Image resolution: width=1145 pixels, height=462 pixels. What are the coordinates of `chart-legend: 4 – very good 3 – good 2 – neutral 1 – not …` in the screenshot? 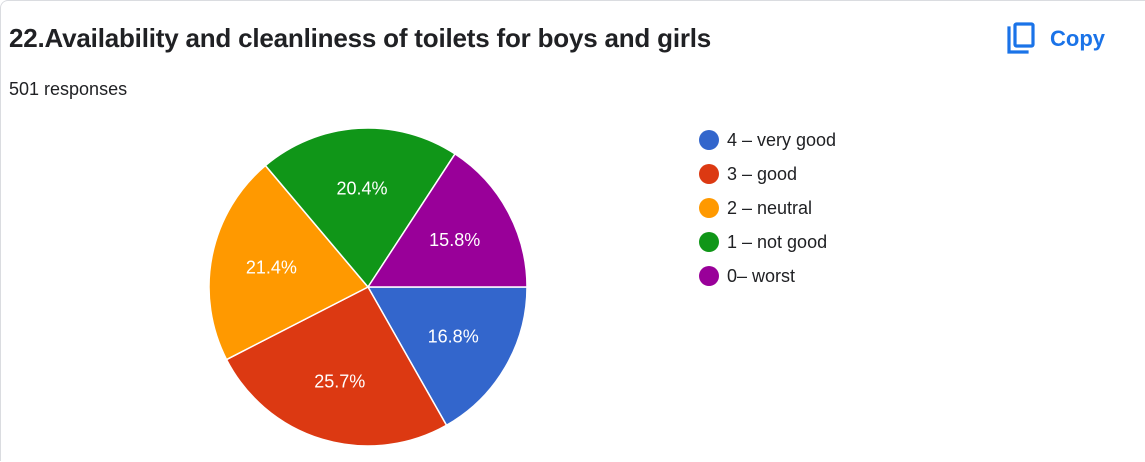 It's located at (767, 208).